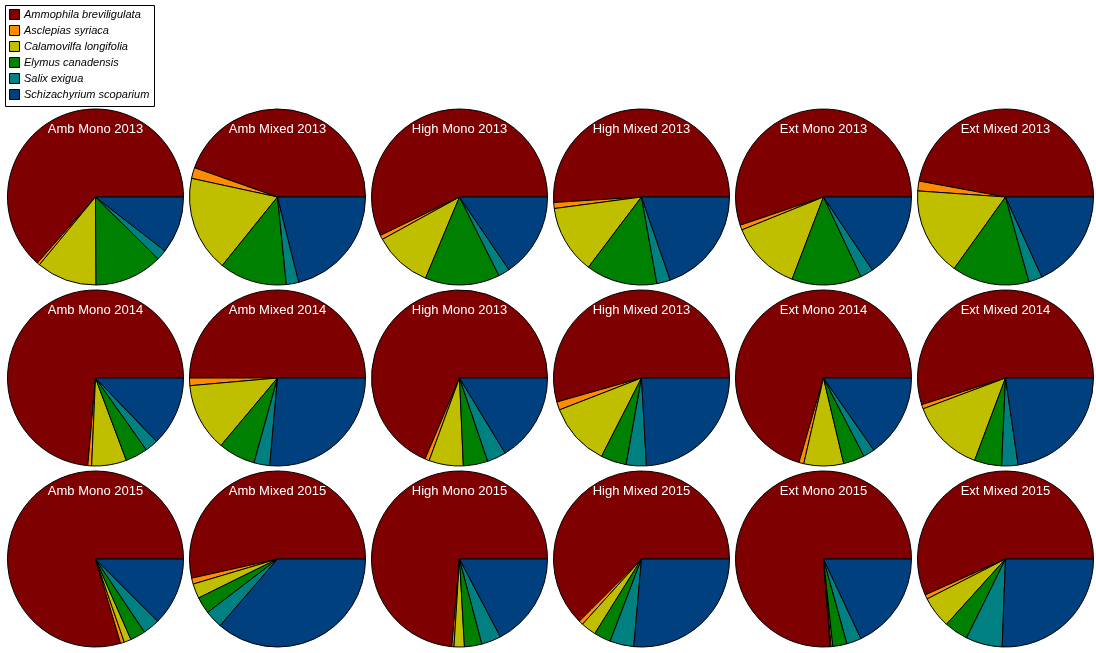 The image size is (1096, 653). What do you see at coordinates (641, 490) in the screenshot?
I see `text: High Mixed 2015` at bounding box center [641, 490].